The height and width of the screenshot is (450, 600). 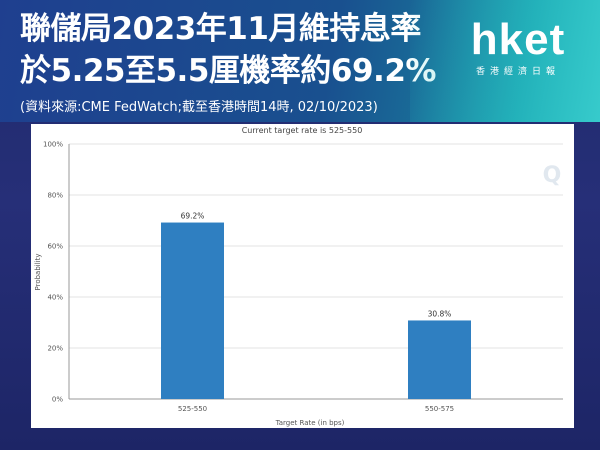 I want to click on y-tick-label: 40%, so click(x=55, y=298).